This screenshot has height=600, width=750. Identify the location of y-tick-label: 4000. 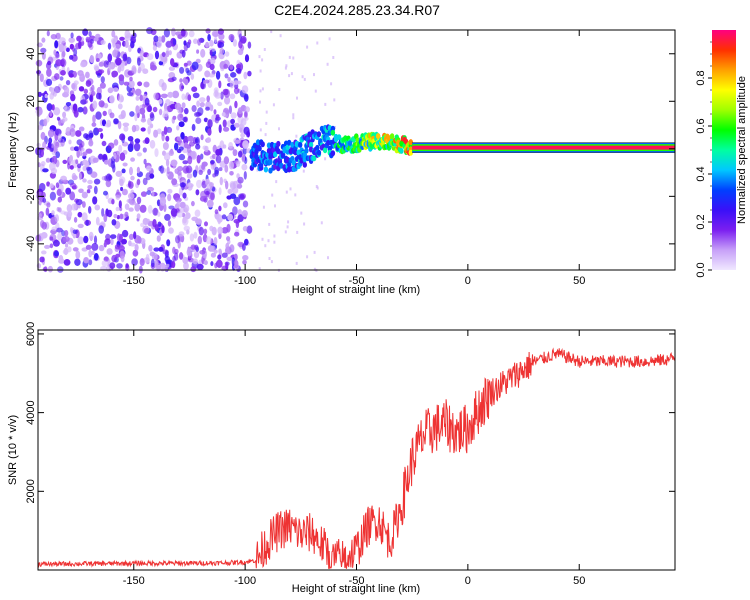
(31, 412).